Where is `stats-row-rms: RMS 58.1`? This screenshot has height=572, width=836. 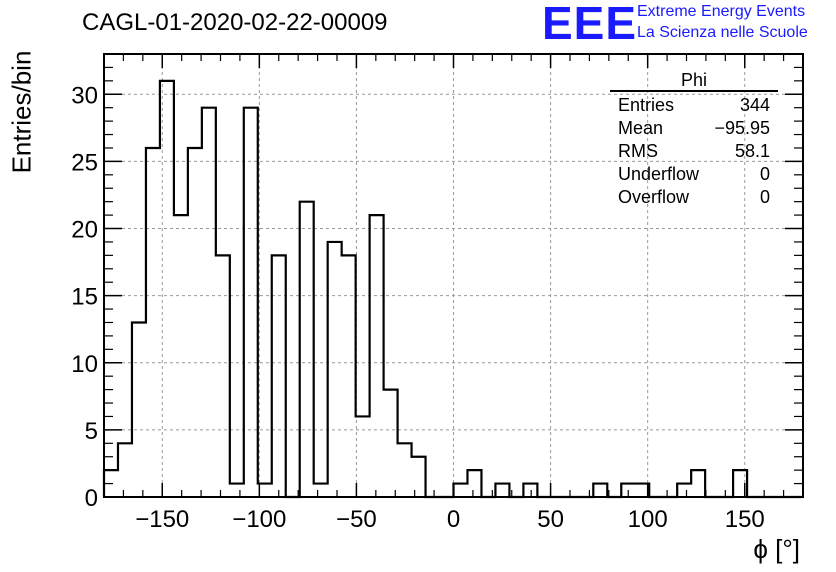
stats-row-rms: RMS 58.1 is located at coordinates (694, 151).